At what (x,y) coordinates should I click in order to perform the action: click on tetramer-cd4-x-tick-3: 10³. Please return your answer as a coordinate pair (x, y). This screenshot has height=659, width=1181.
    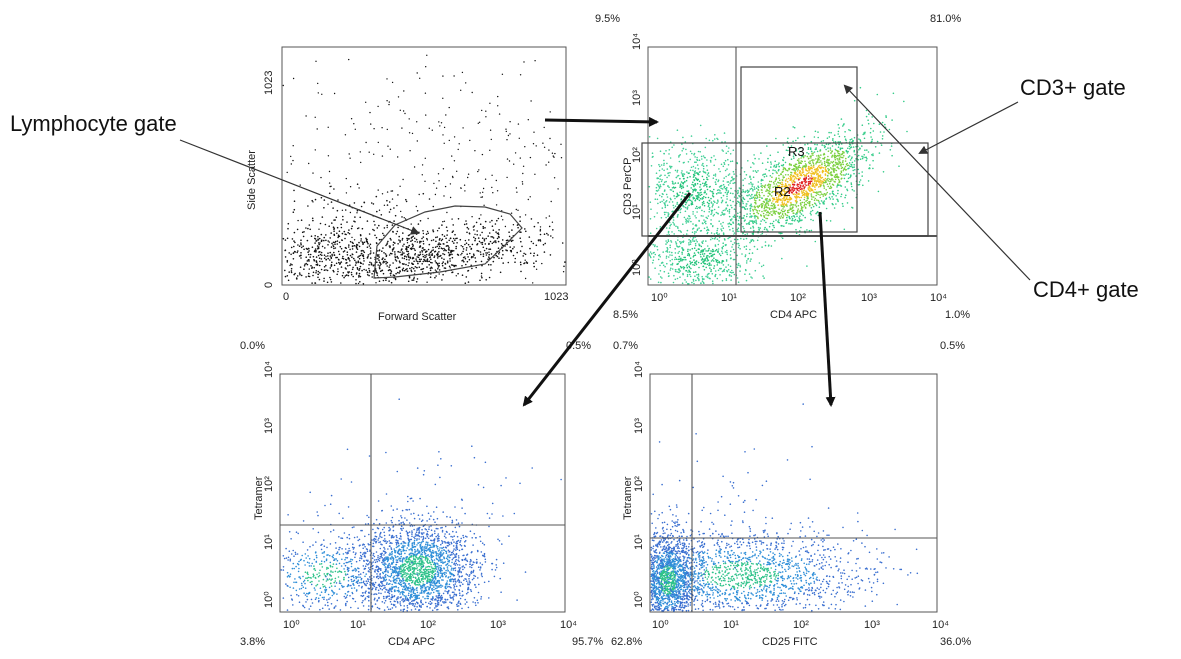
    Looking at the image, I should click on (498, 625).